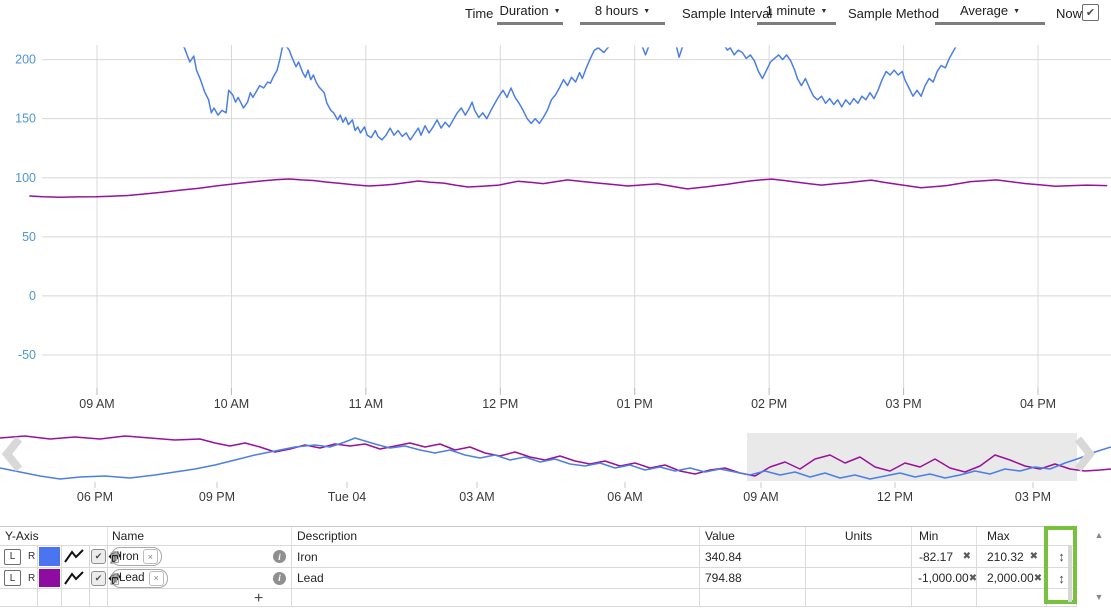  I want to click on tag-pill: Iron ×, so click(135, 556).